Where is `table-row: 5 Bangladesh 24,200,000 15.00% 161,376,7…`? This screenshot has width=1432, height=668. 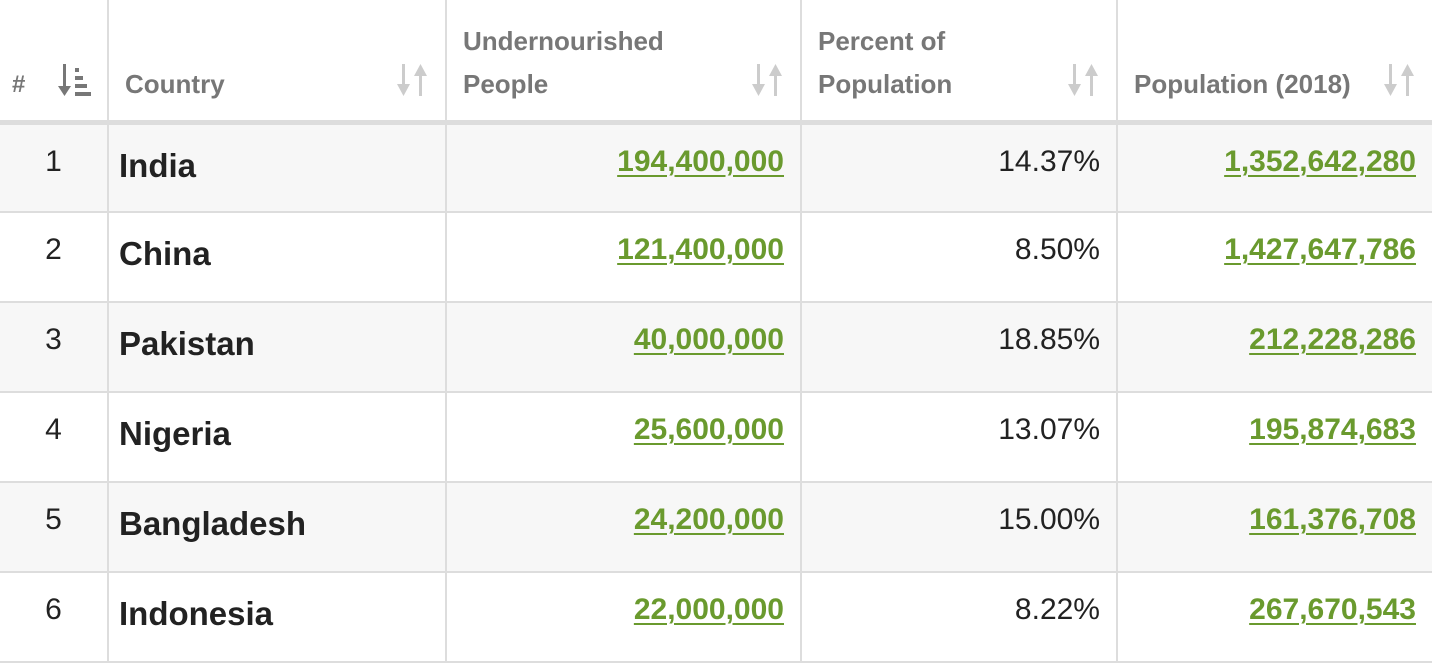 table-row: 5 Bangladesh 24,200,000 15.00% 161,376,7… is located at coordinates (716, 527).